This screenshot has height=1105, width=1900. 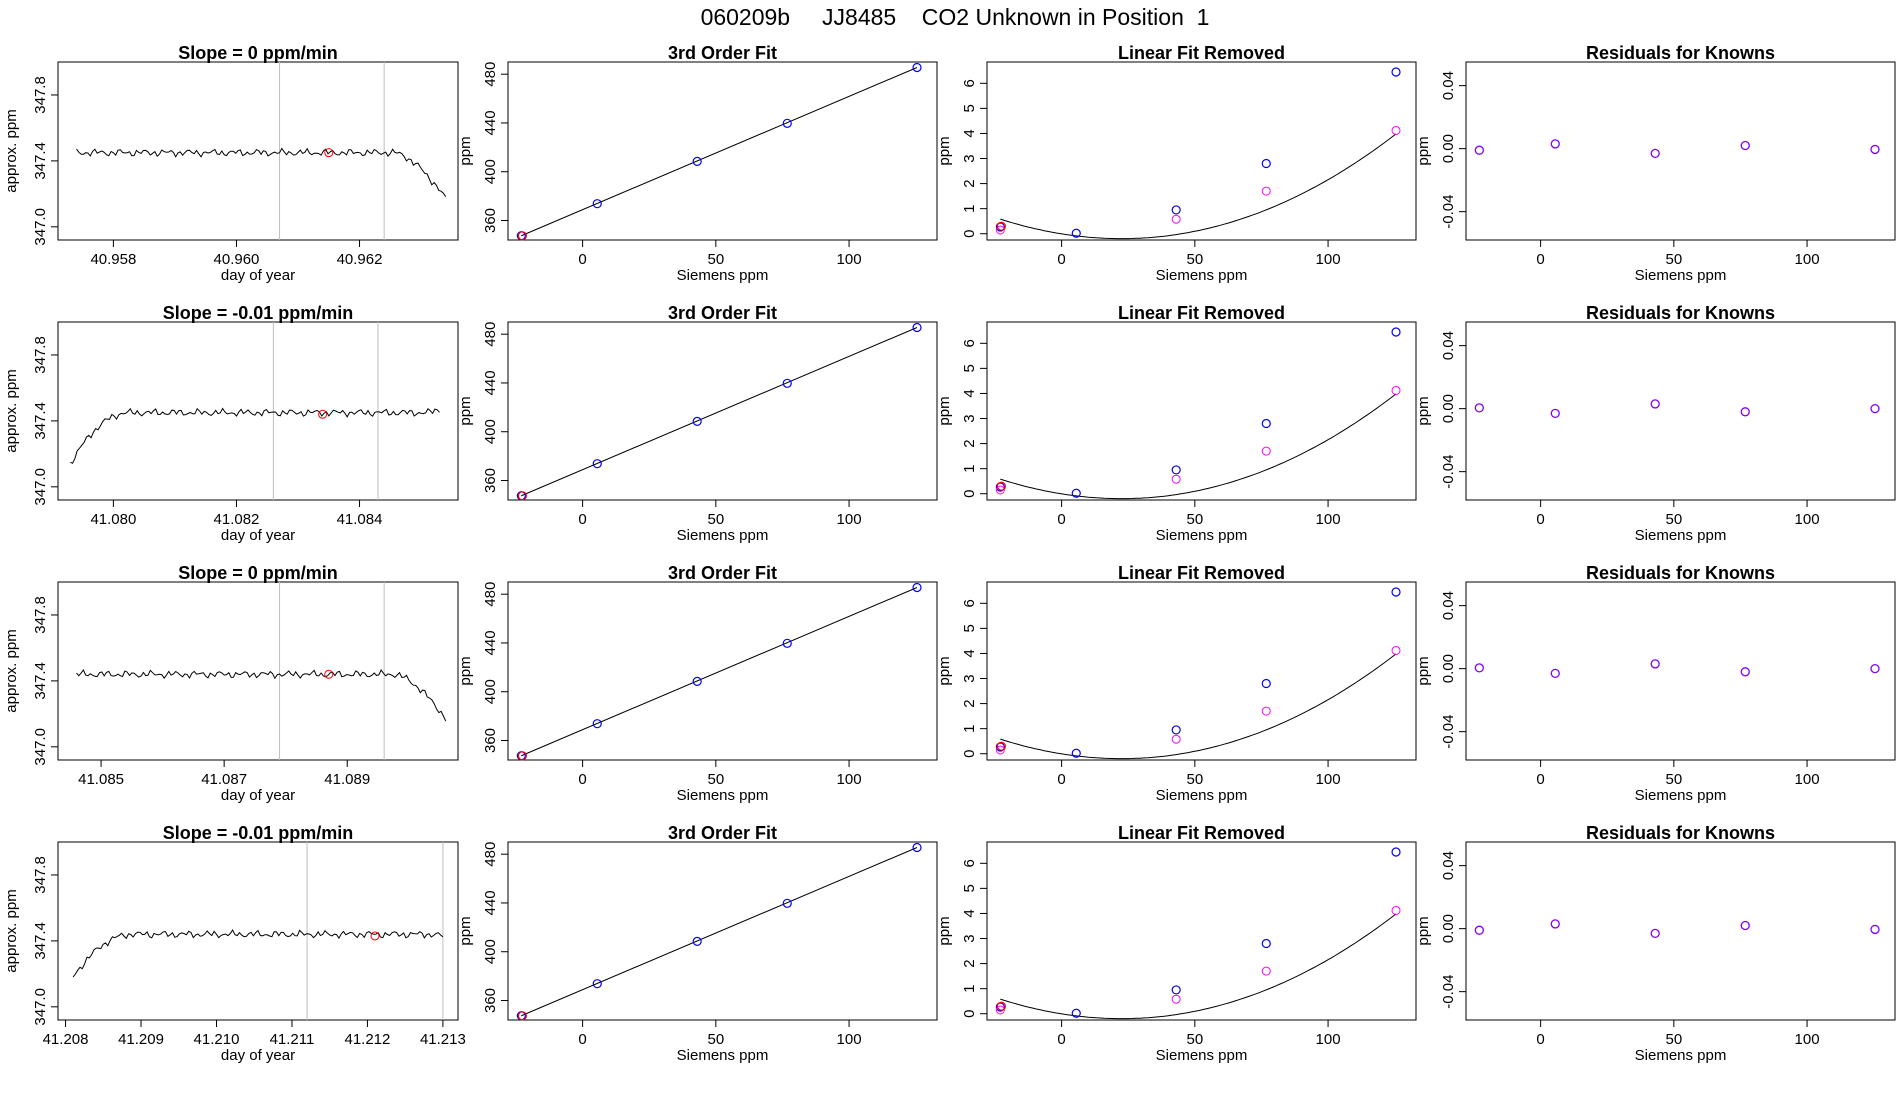 What do you see at coordinates (11, 150) in the screenshot?
I see `y-axis-label: approx. ppm` at bounding box center [11, 150].